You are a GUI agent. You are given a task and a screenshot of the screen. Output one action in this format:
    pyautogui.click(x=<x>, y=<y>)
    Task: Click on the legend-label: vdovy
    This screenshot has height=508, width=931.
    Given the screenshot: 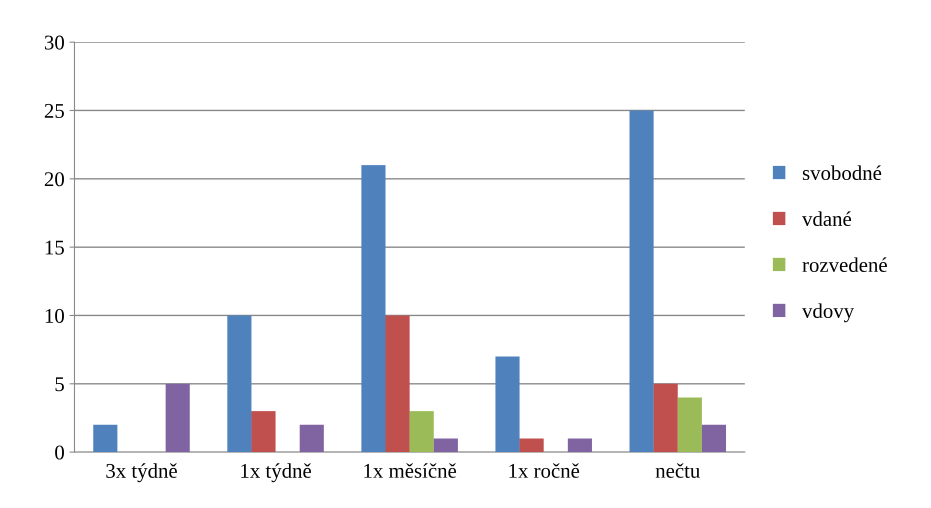 What is the action you would take?
    pyautogui.click(x=828, y=312)
    